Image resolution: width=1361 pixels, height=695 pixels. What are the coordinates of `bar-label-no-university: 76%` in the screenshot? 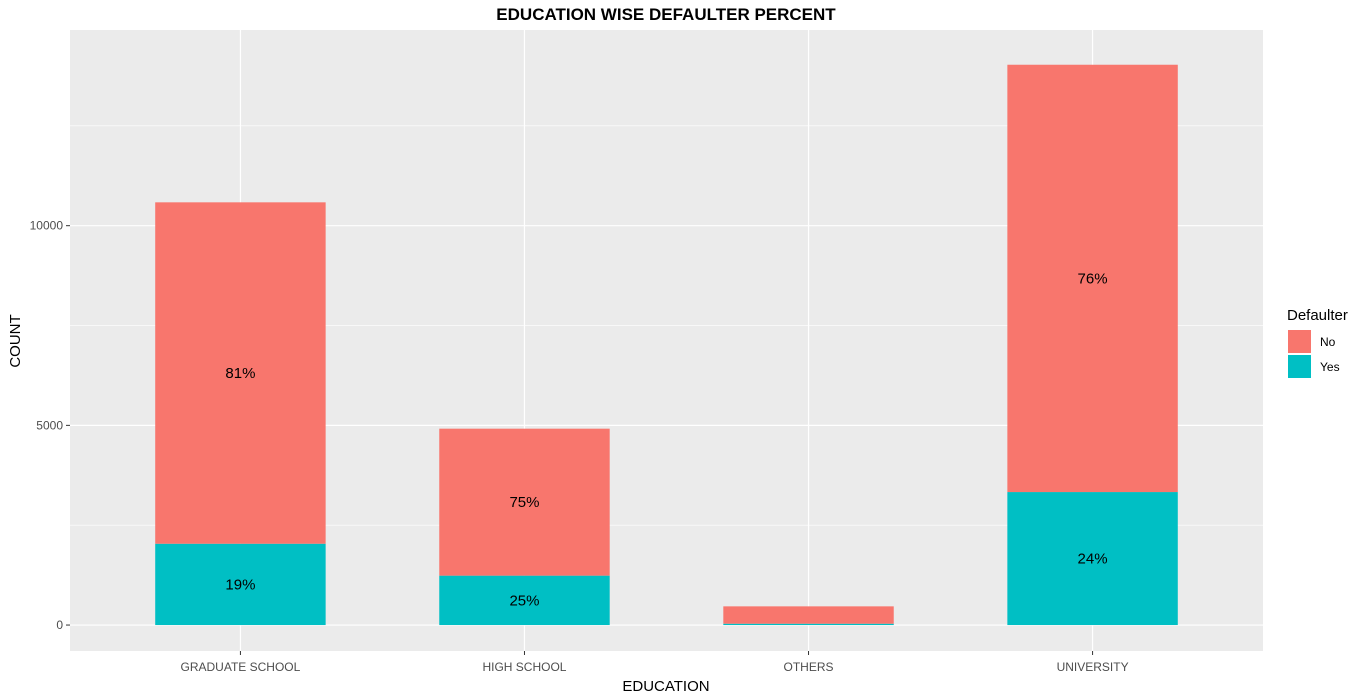 It's located at (1093, 278).